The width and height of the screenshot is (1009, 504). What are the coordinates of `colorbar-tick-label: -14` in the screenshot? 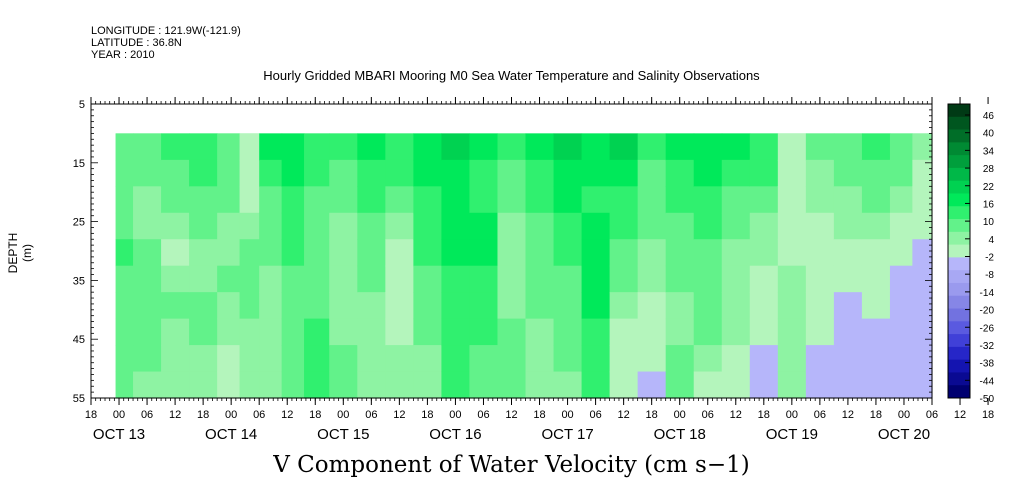 It's located at (987, 293).